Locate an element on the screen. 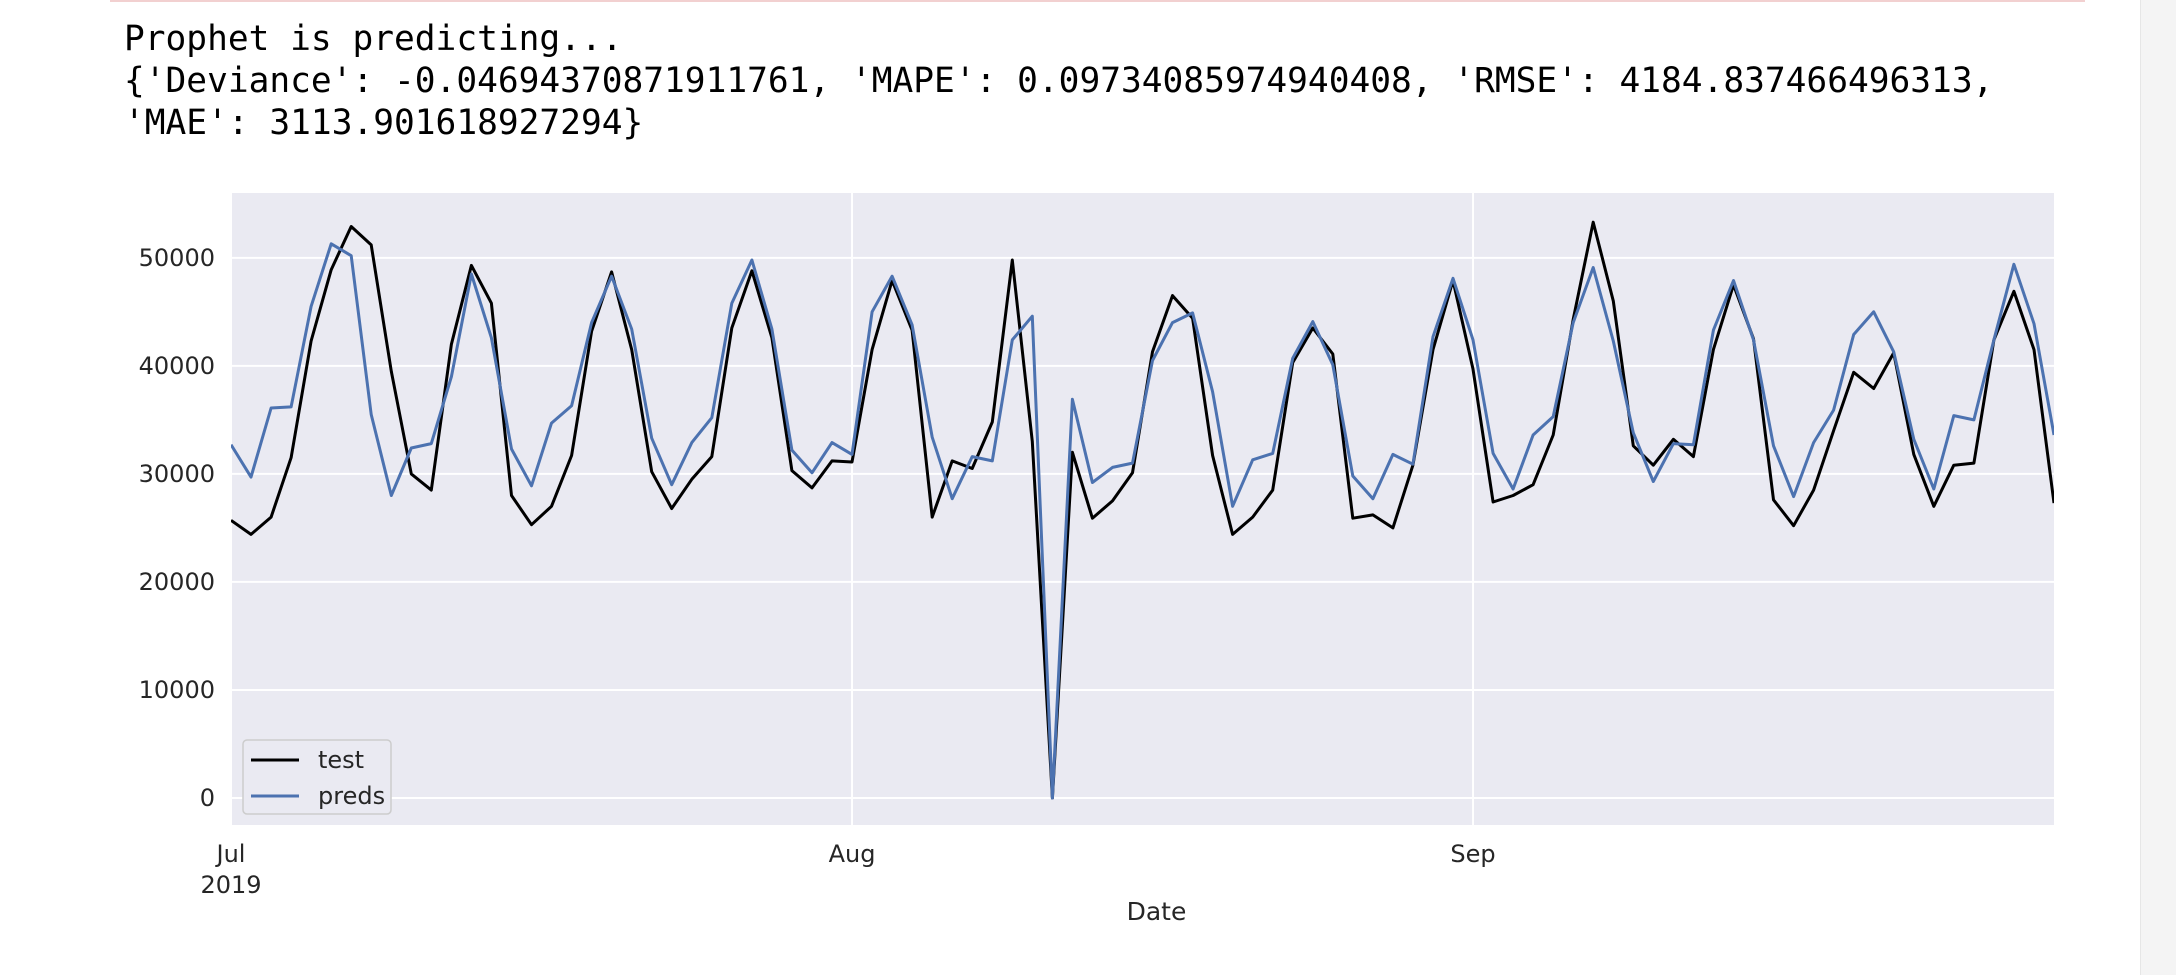  y-tick-label: 40000 is located at coordinates (177, 366).